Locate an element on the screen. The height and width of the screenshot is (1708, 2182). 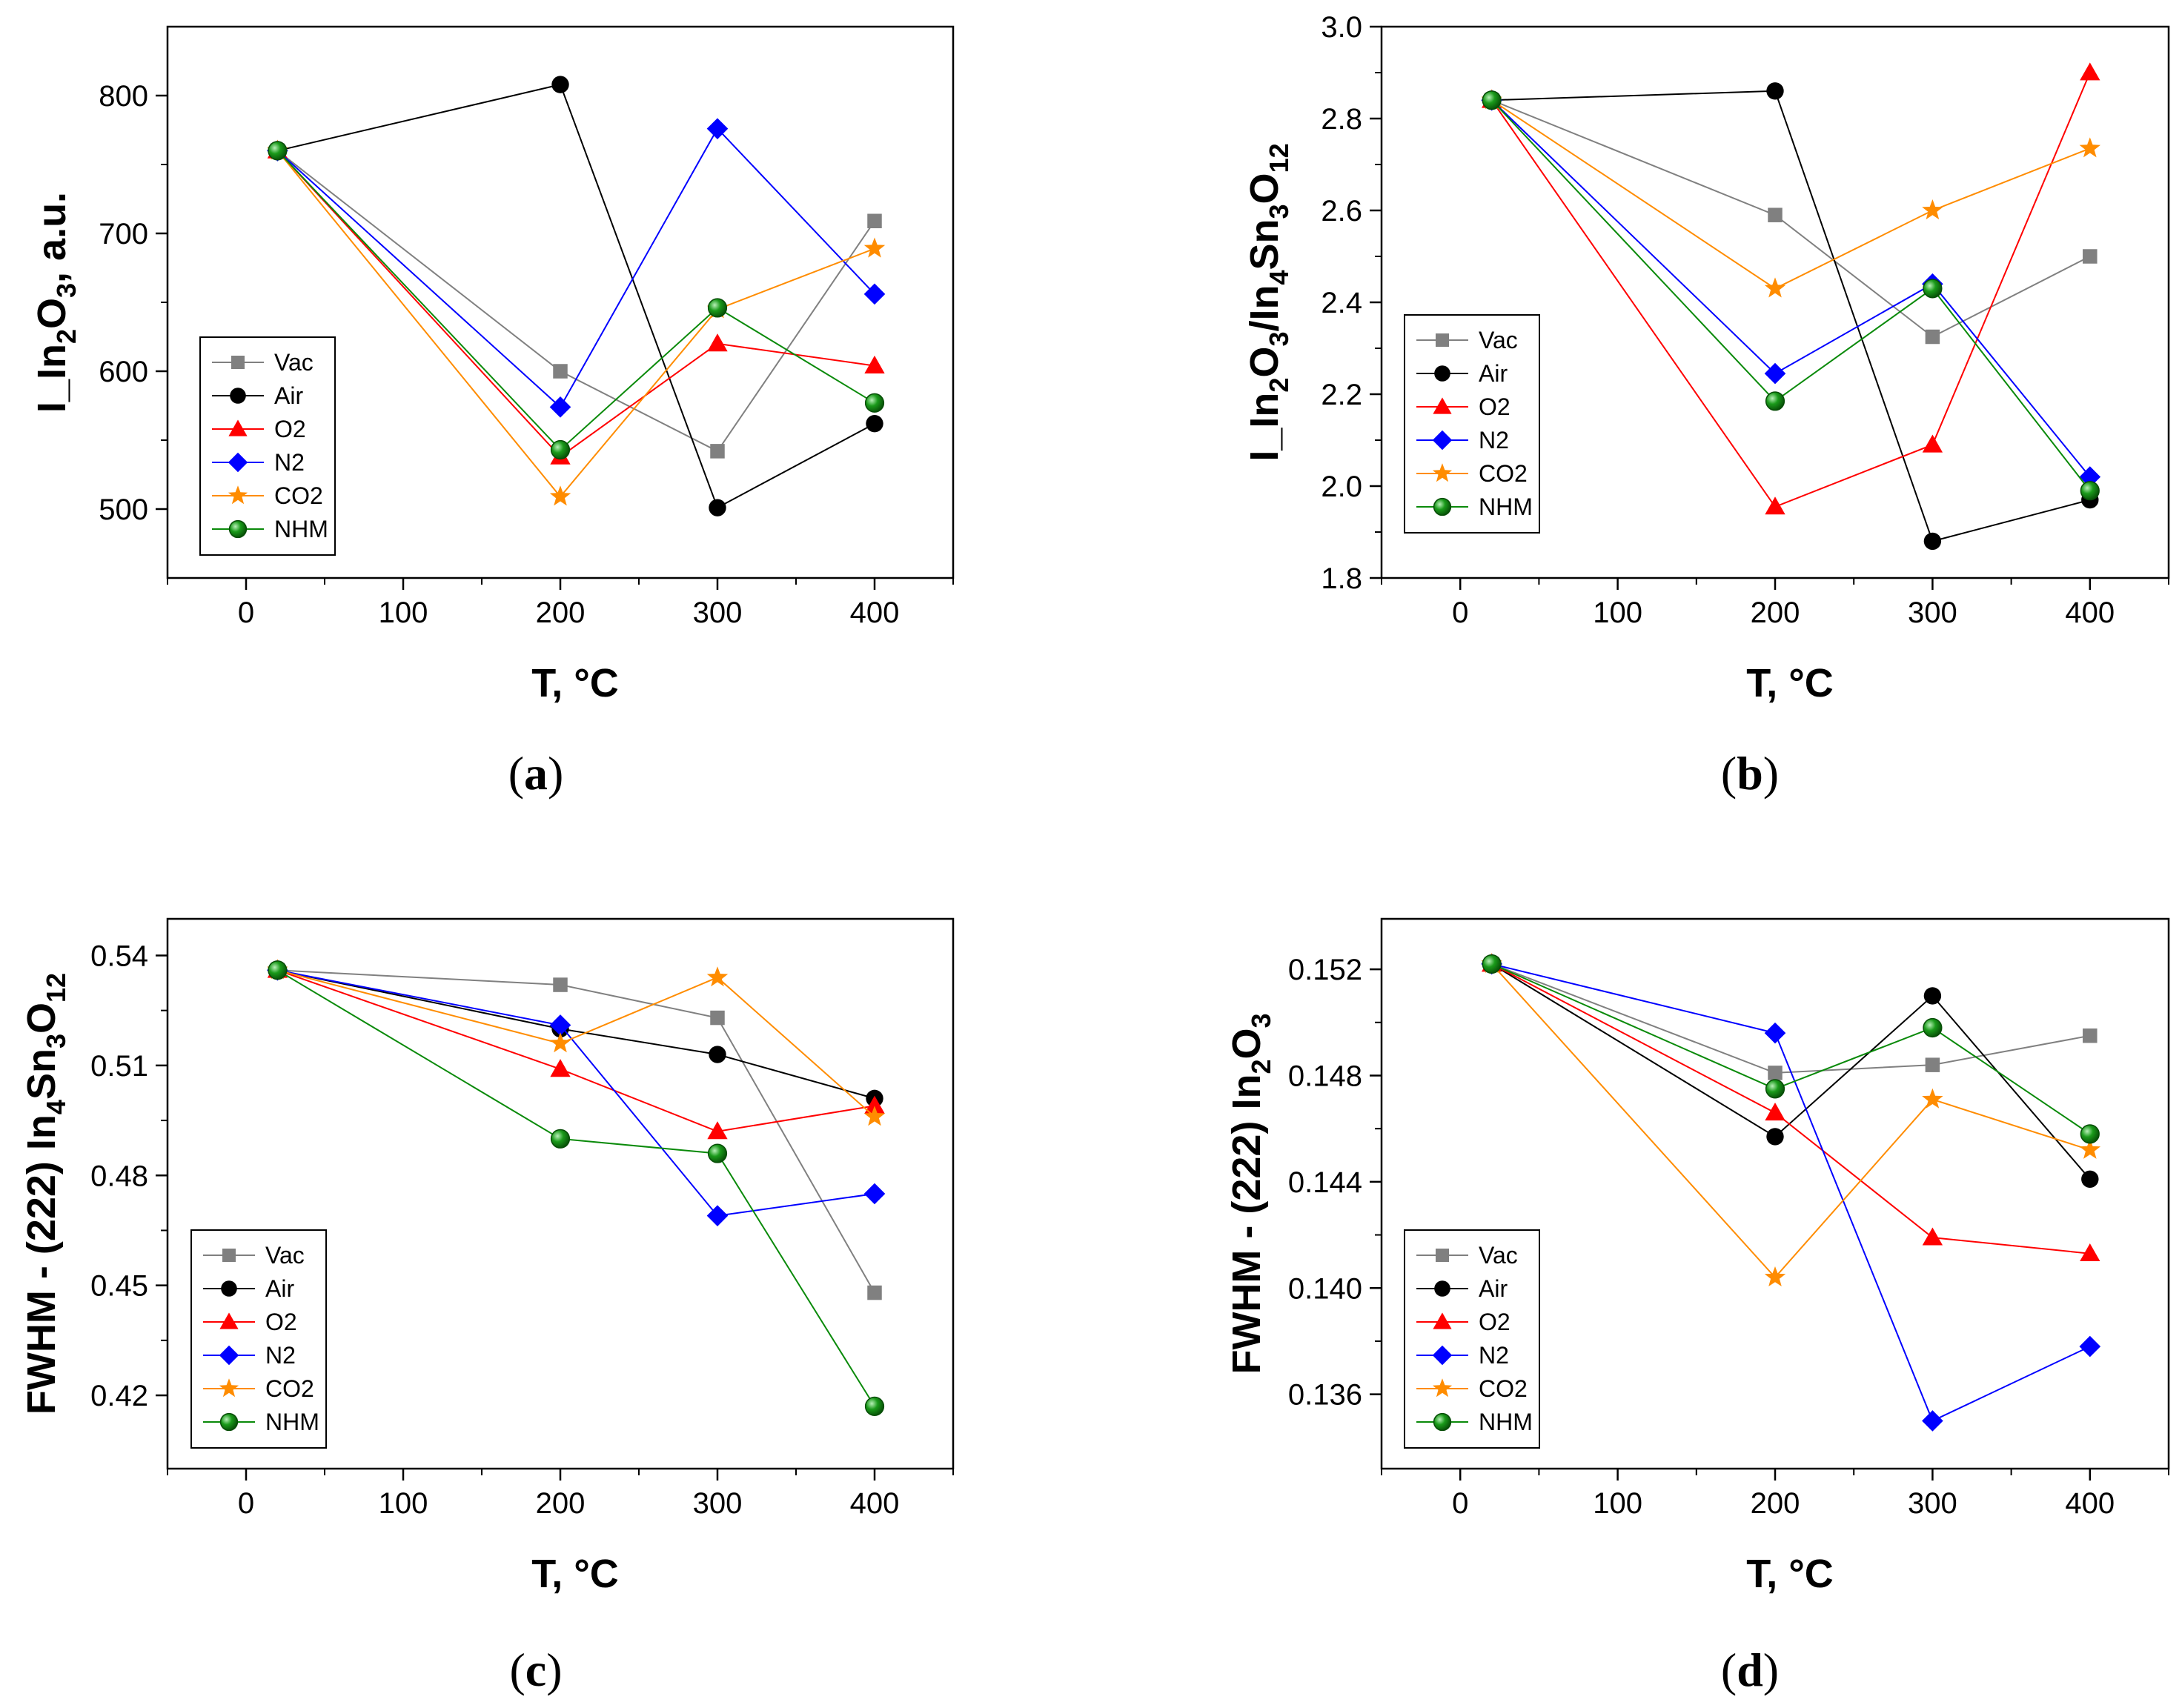
y-axis-label-subscript: 2 is located at coordinates (1261, 1067).